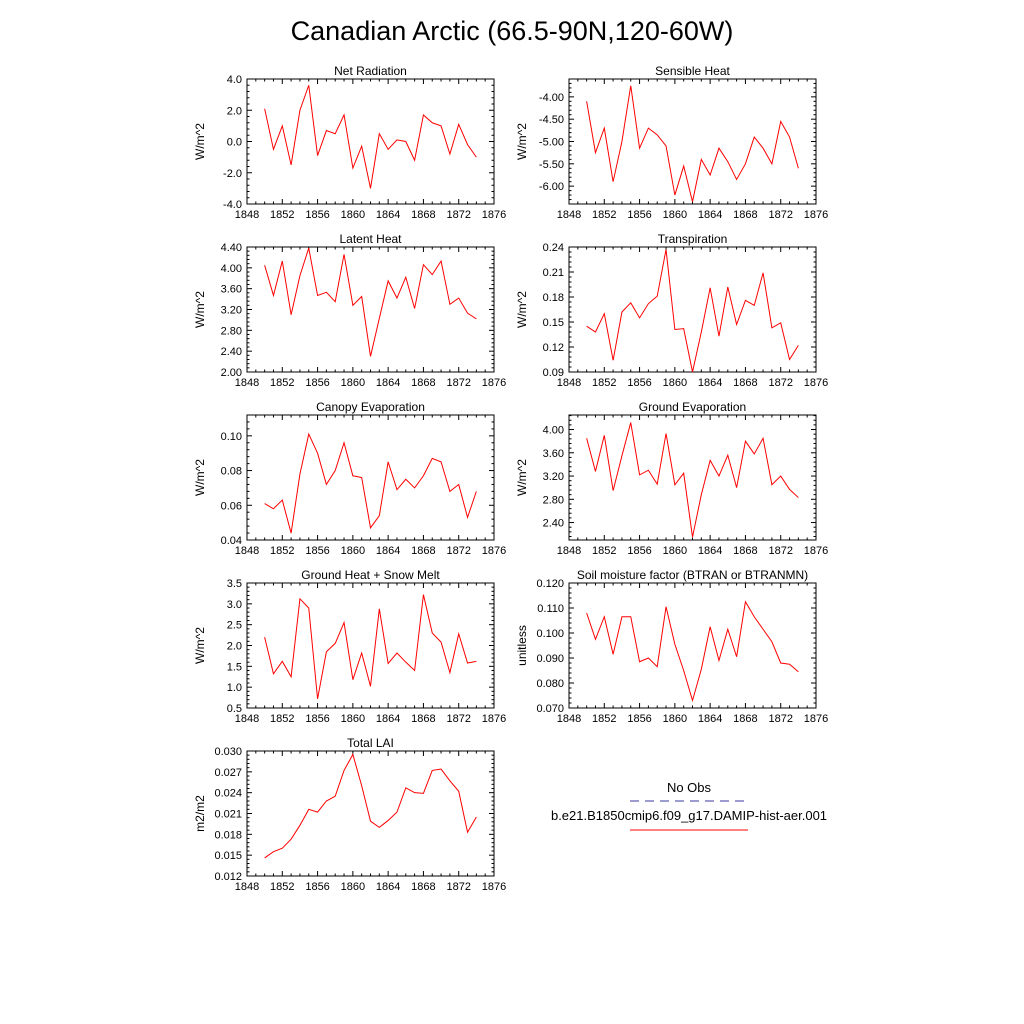  I want to click on panel-transpiration-series-line, so click(692, 311).